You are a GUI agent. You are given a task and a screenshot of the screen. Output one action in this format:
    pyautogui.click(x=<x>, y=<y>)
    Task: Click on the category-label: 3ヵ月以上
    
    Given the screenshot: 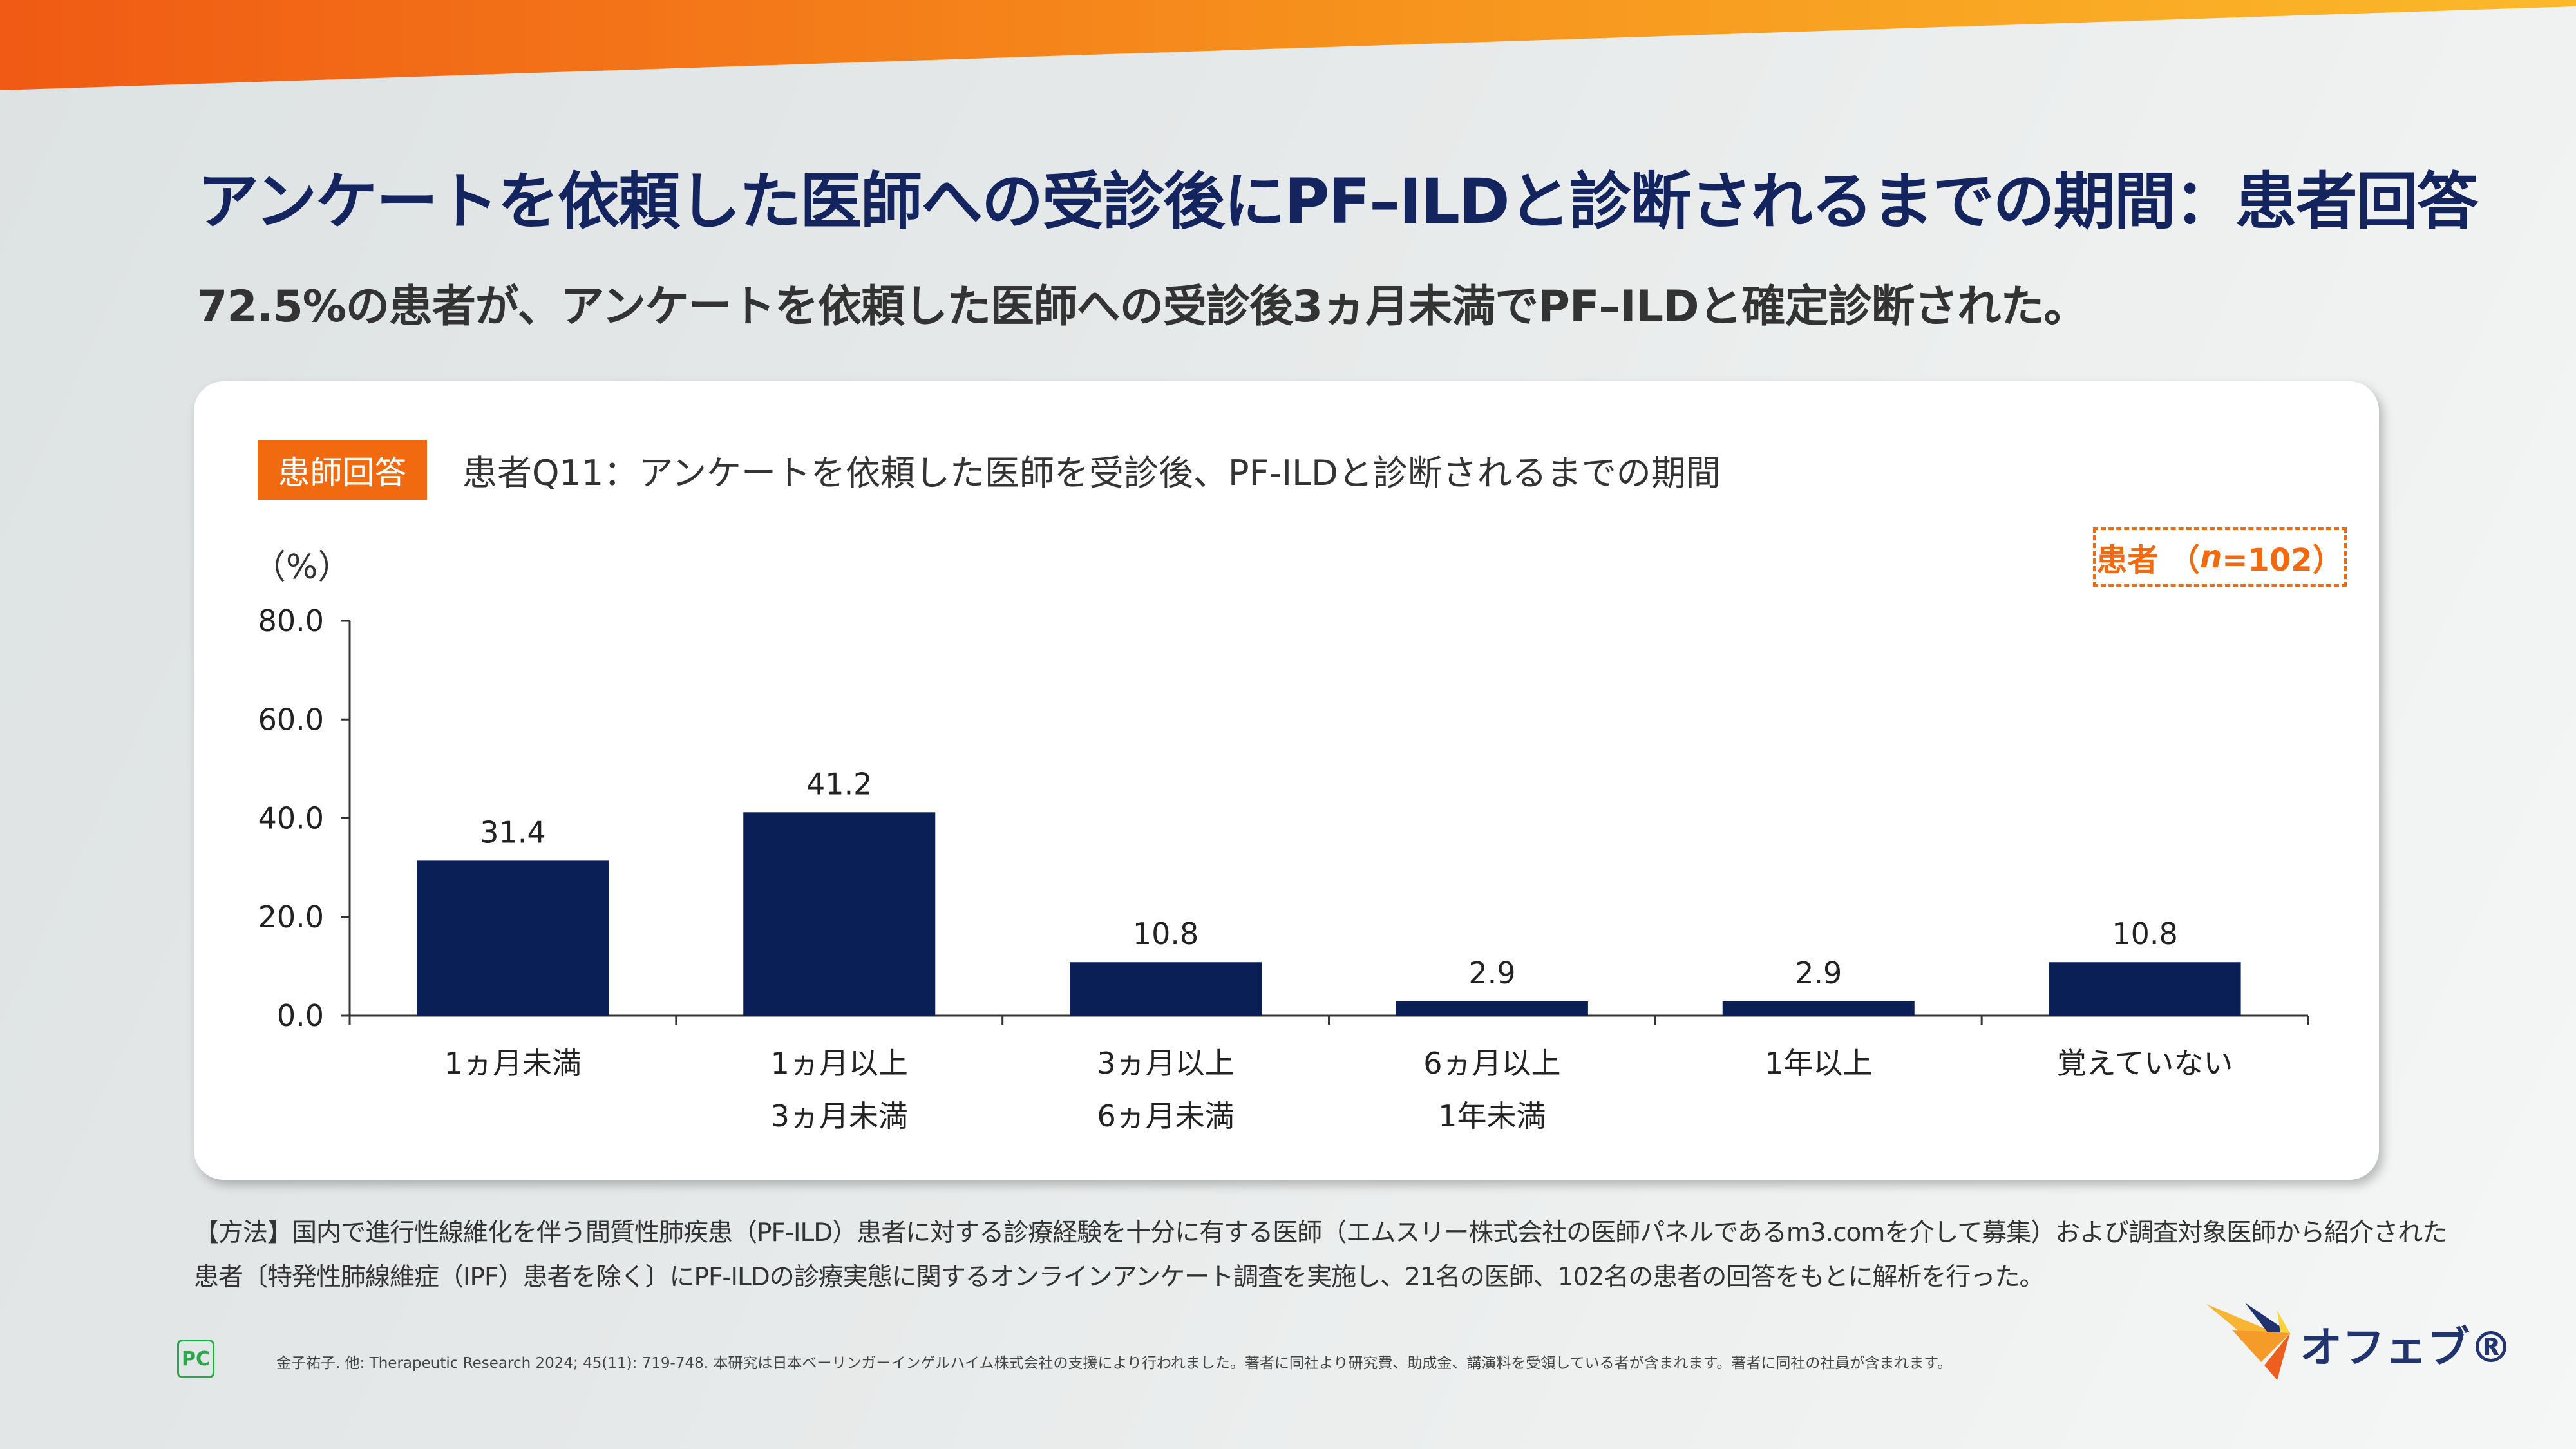 What is the action you would take?
    pyautogui.click(x=1165, y=1063)
    